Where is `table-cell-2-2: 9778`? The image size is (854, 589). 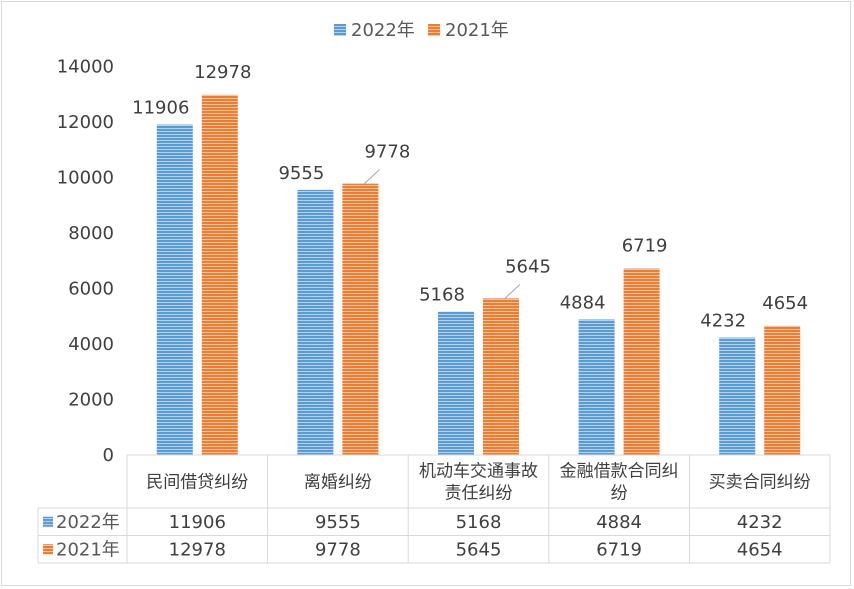 table-cell-2-2: 9778 is located at coordinates (338, 549).